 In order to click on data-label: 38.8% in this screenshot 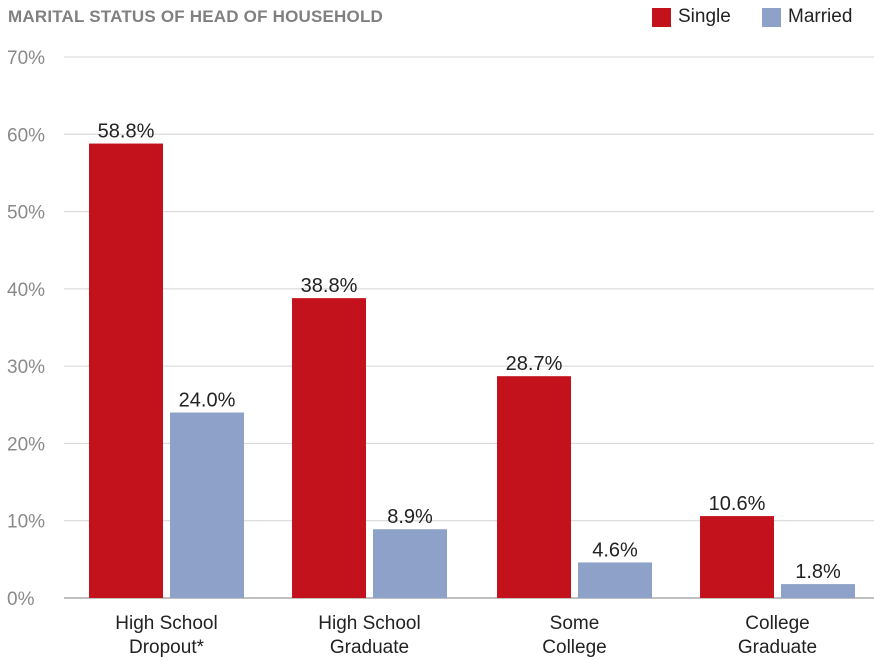, I will do `click(329, 286)`.